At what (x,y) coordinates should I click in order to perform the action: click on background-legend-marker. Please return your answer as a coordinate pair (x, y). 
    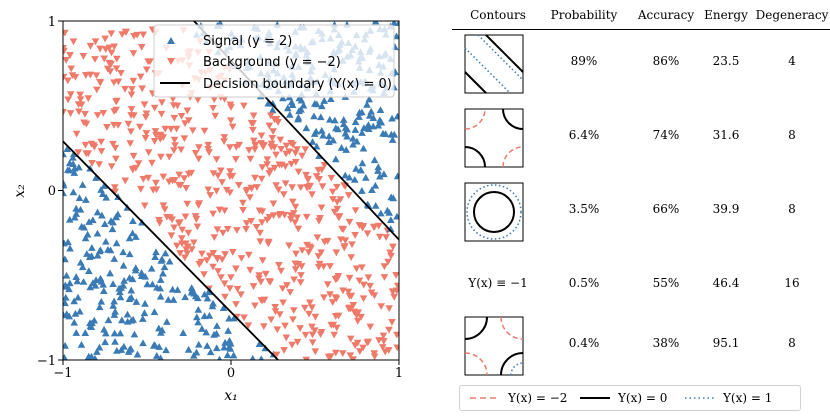
    Looking at the image, I should click on (171, 61).